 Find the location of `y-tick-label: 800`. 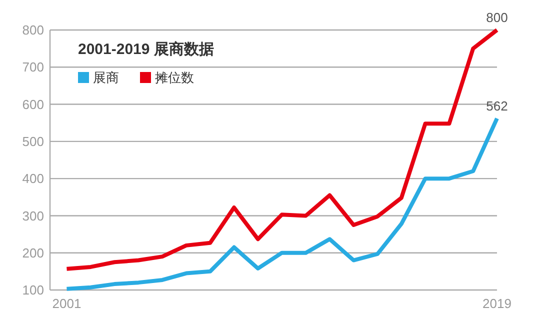

y-tick-label: 800 is located at coordinates (33, 30).